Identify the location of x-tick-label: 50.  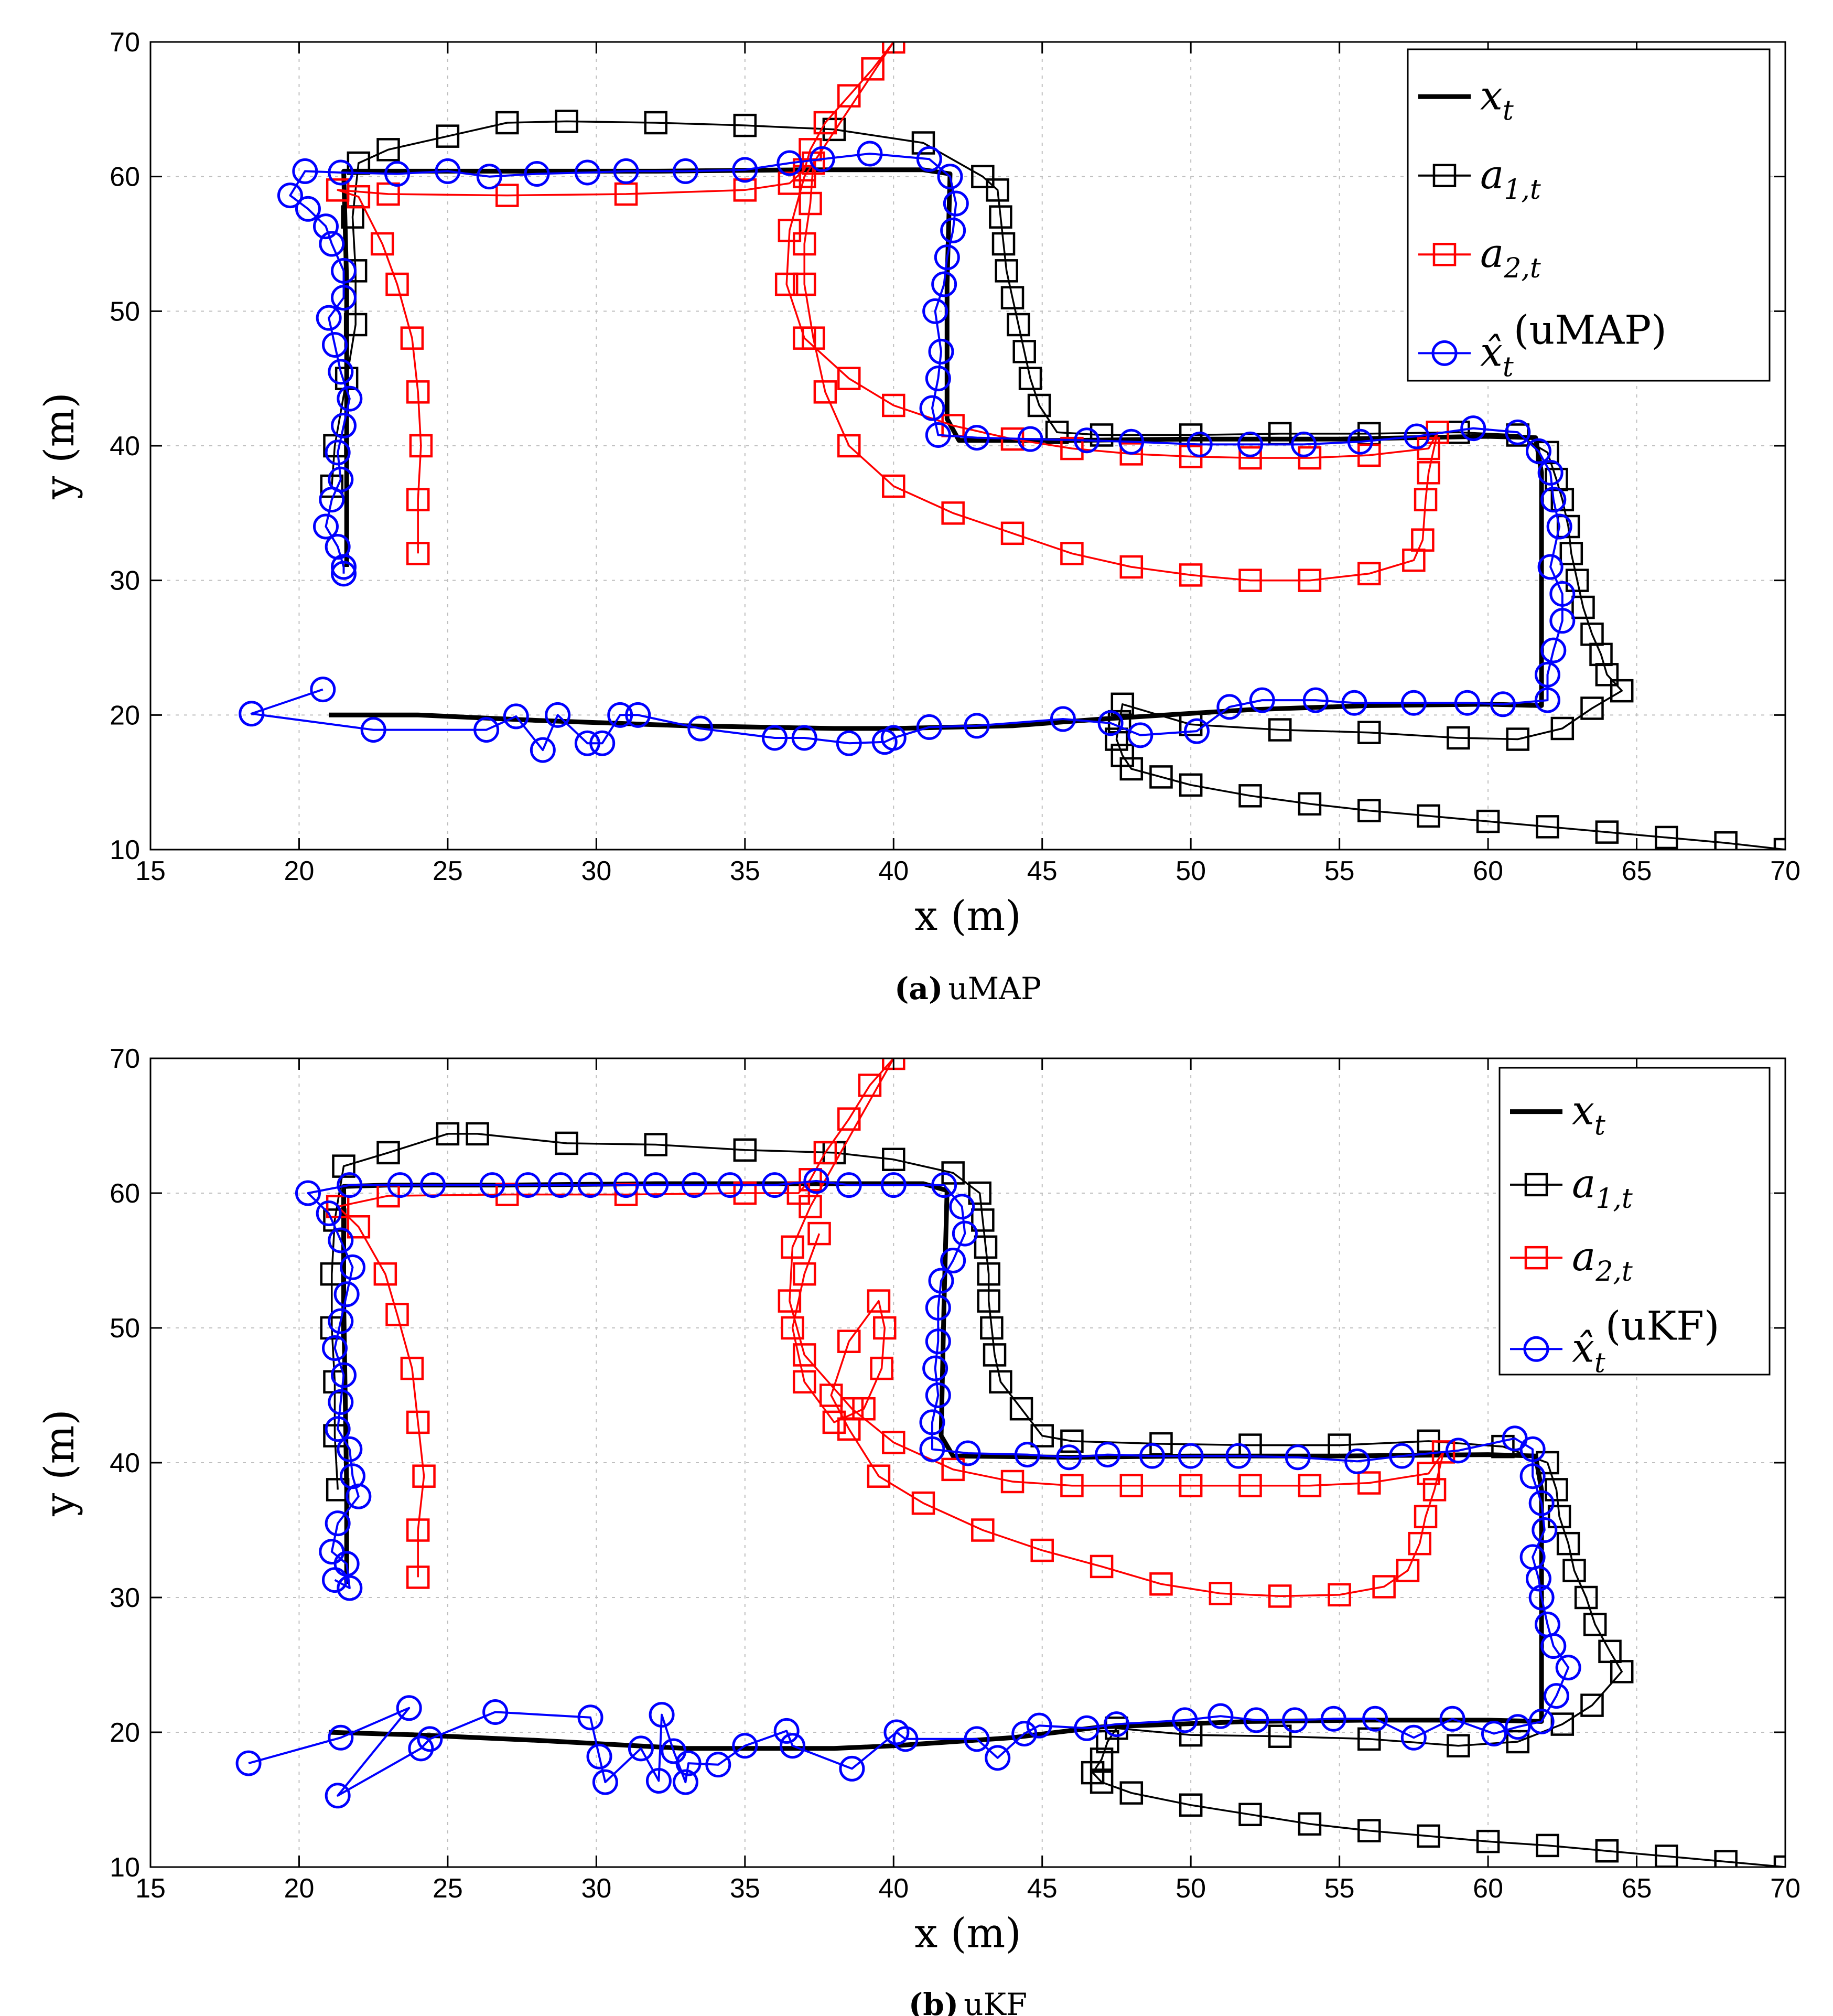
(1191, 1889).